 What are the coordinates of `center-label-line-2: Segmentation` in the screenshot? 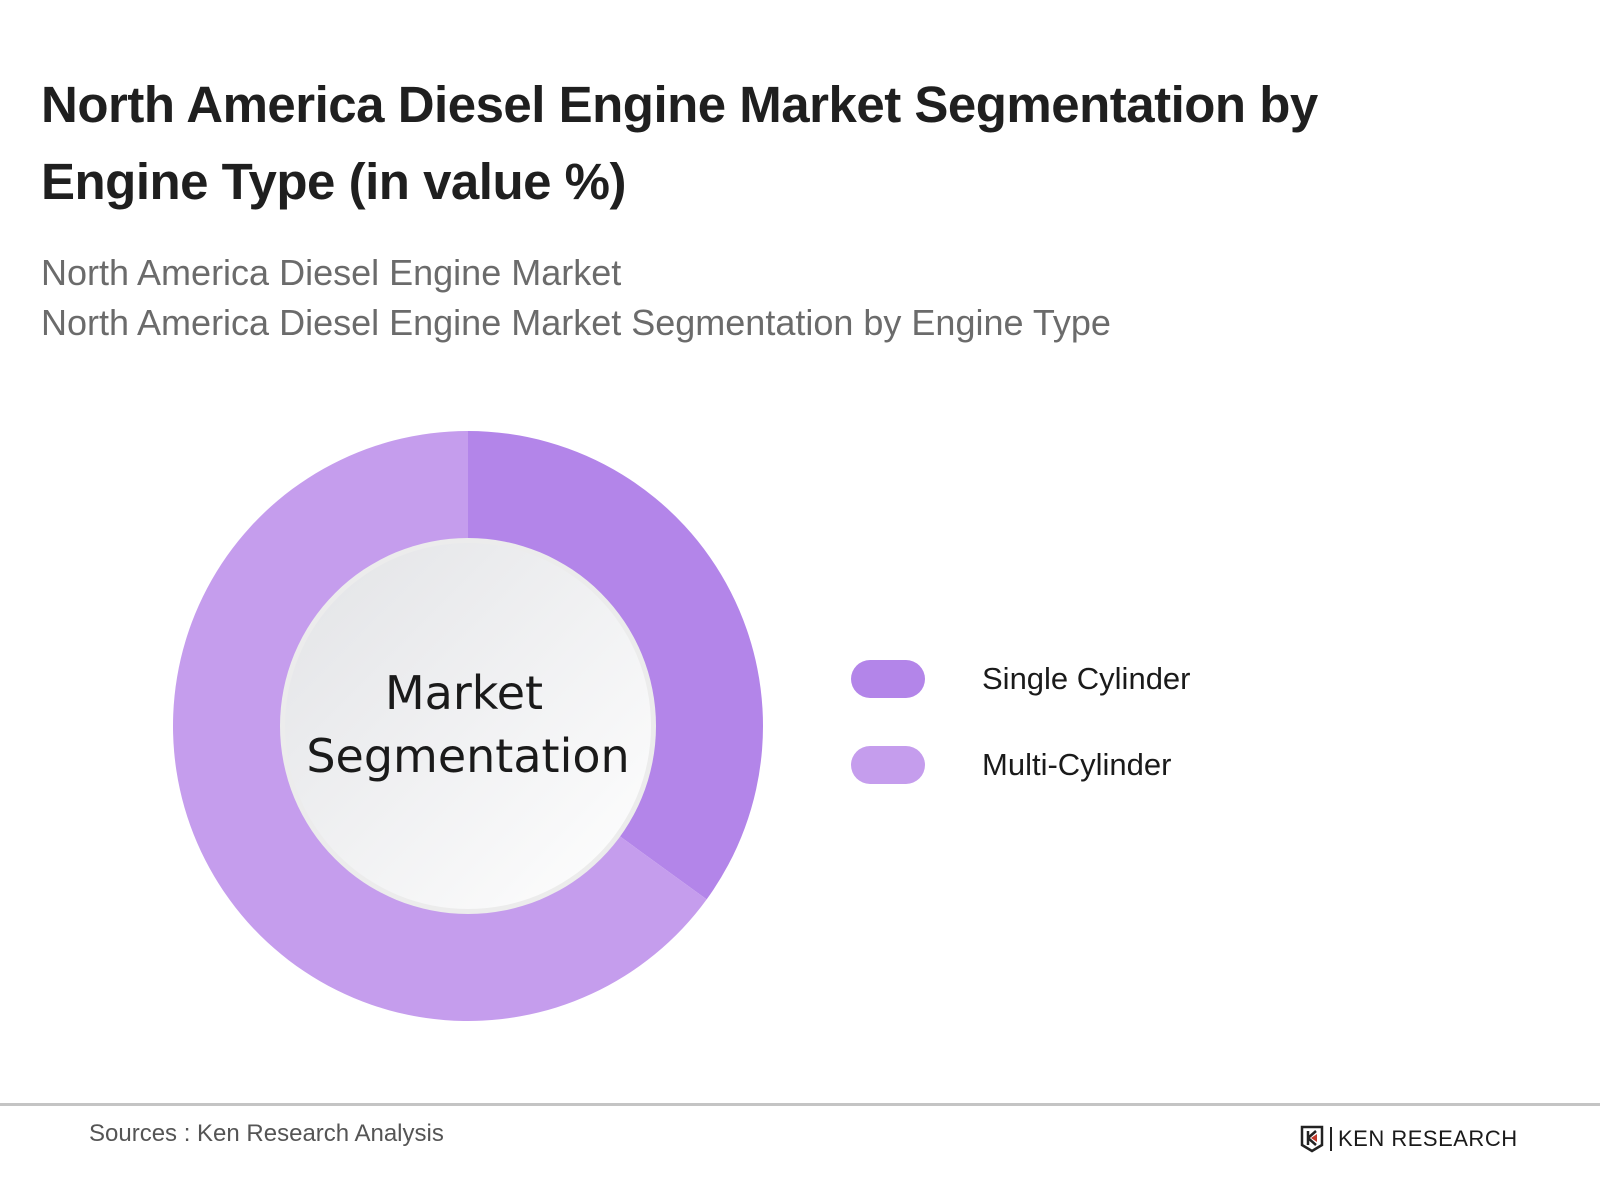 It's located at (467, 756).